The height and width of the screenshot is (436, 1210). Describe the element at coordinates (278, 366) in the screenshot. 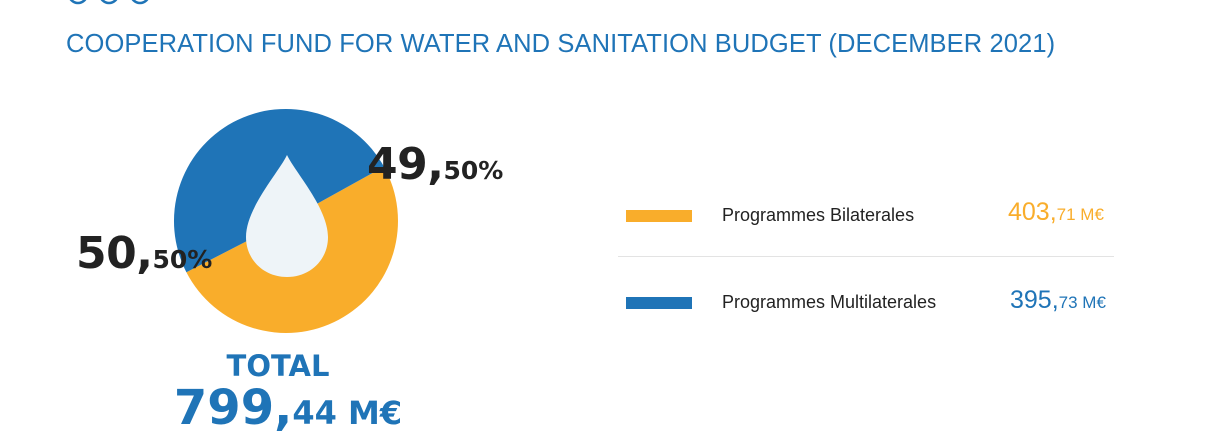

I see `total-label: TOTAL` at that location.